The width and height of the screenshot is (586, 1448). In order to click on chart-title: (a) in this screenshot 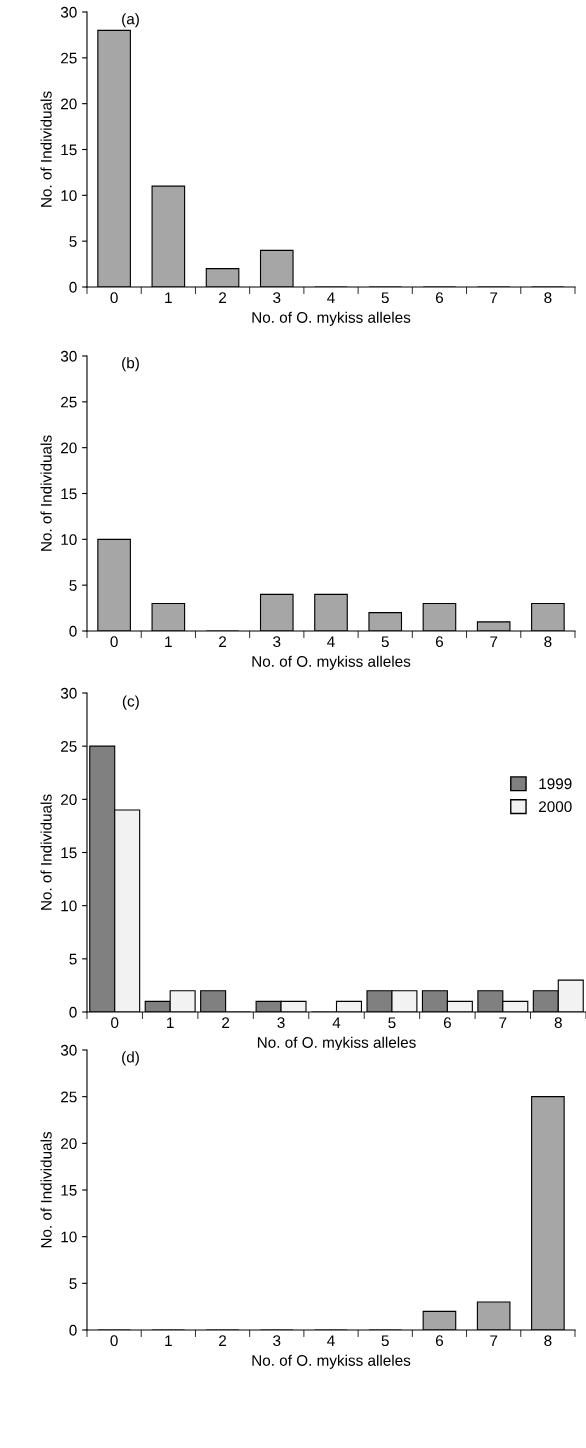, I will do `click(130, 20)`.